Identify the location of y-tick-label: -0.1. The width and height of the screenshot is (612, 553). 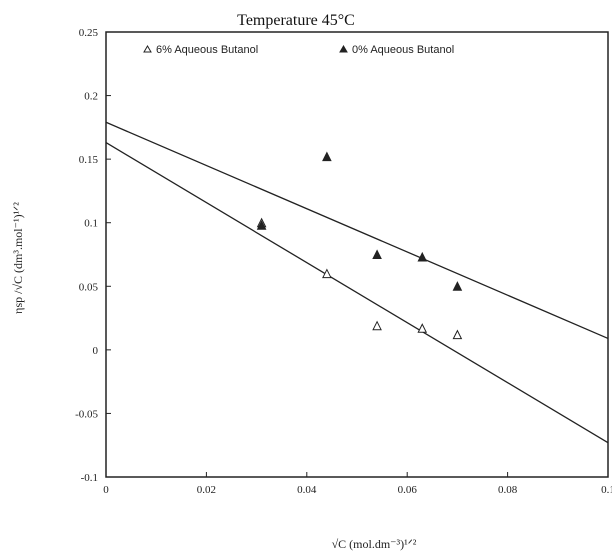
(89, 478).